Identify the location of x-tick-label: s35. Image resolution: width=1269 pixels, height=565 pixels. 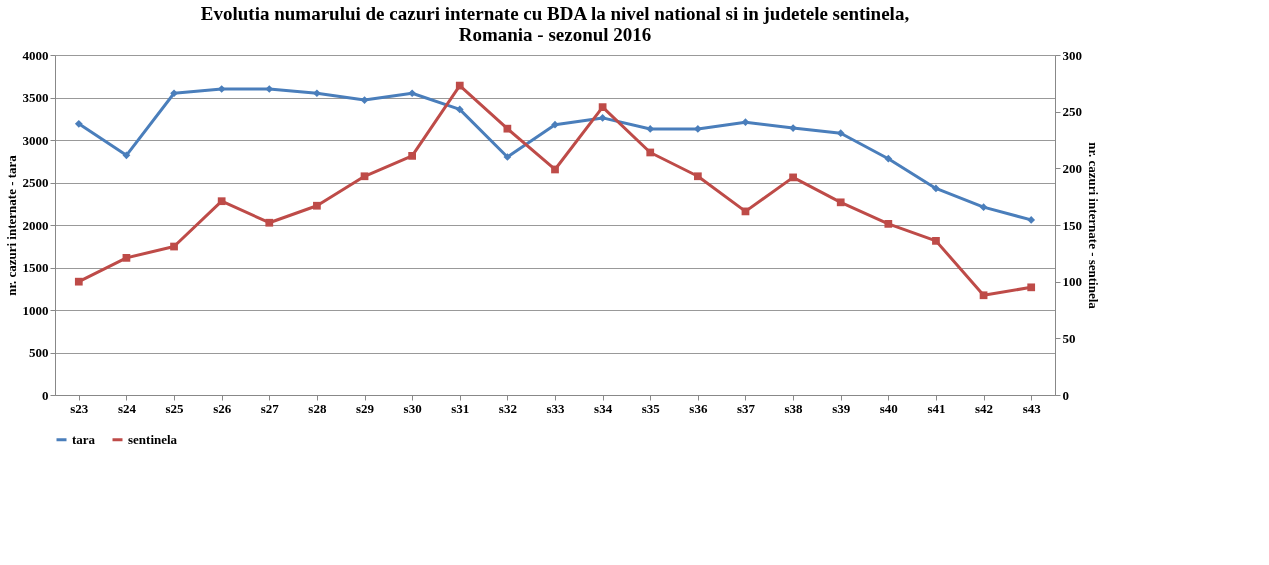
(651, 408).